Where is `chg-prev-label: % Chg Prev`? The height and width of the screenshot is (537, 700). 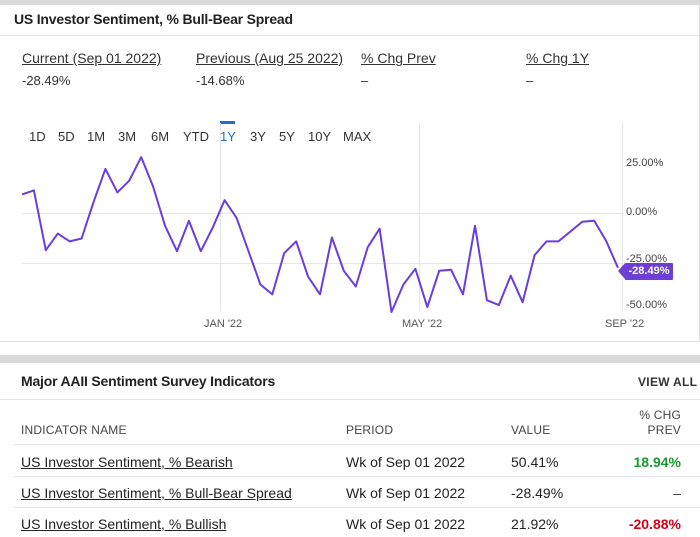 chg-prev-label: % Chg Prev is located at coordinates (398, 58).